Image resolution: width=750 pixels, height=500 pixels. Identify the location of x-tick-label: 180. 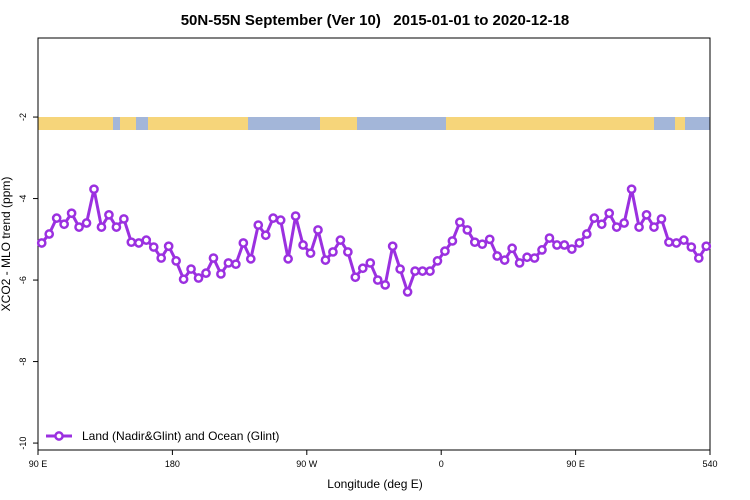
(172, 464).